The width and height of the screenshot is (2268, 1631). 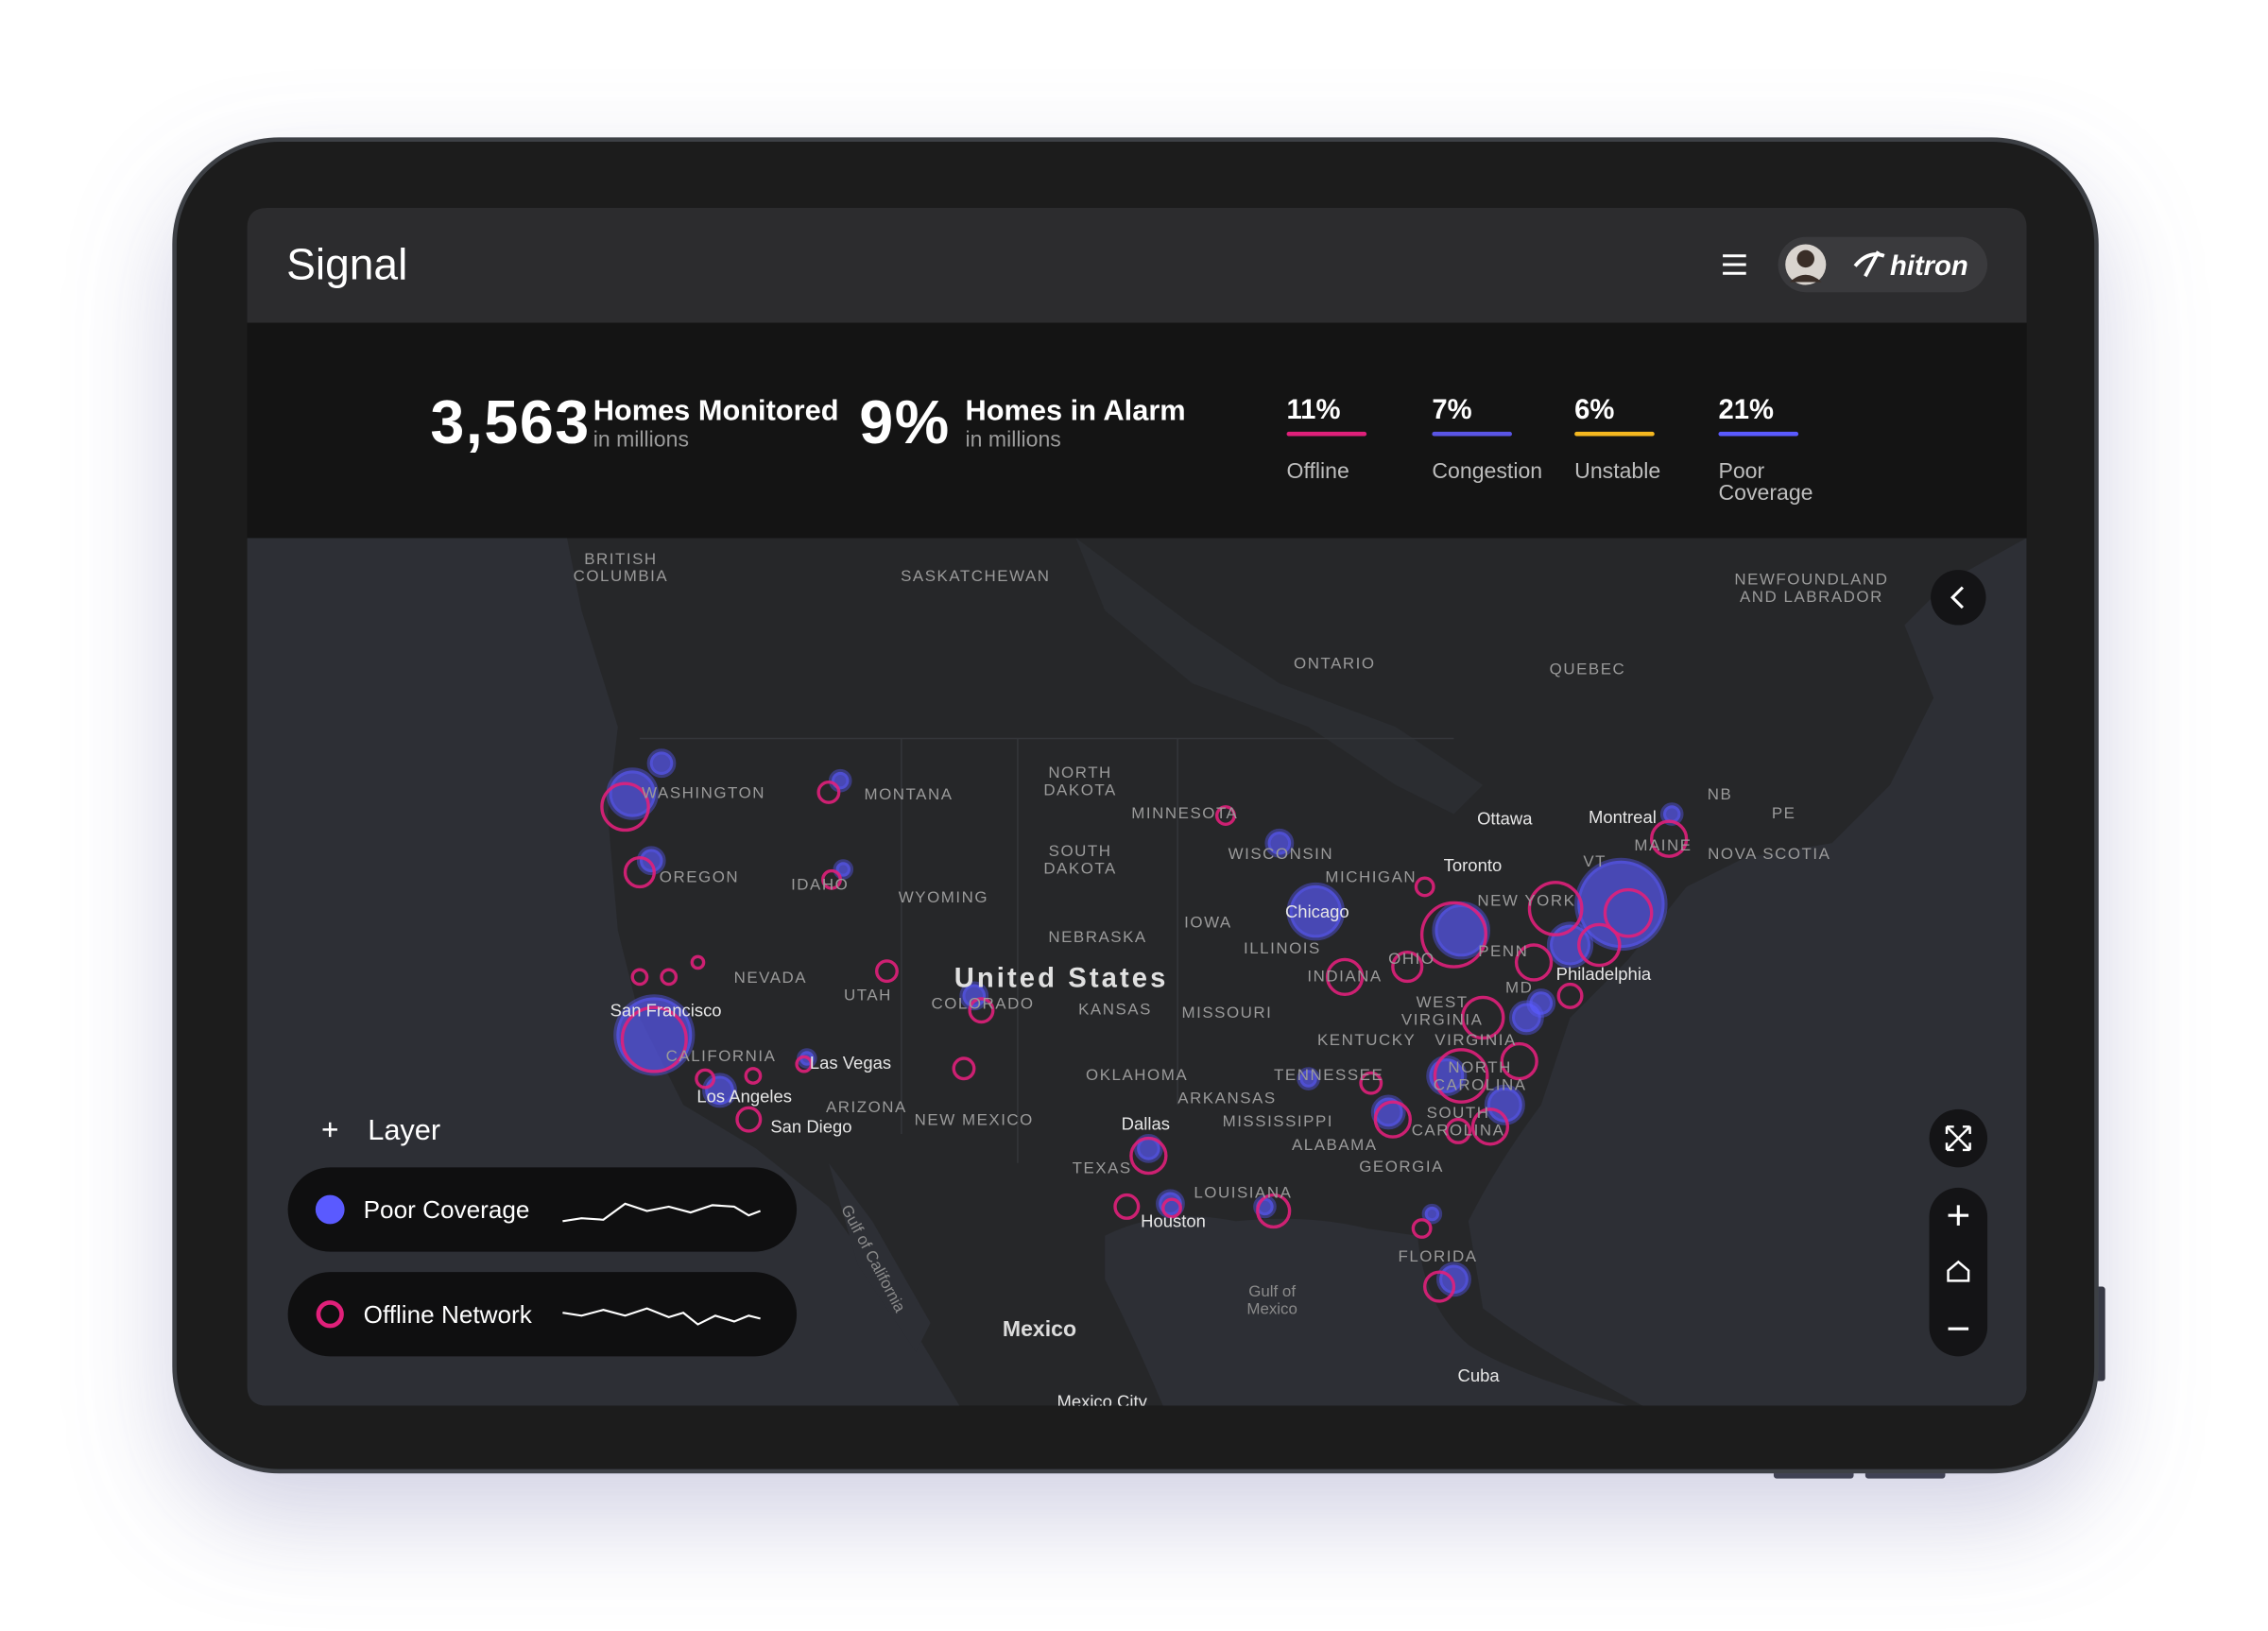 I want to click on map-label: ARIZONA, so click(x=866, y=1107).